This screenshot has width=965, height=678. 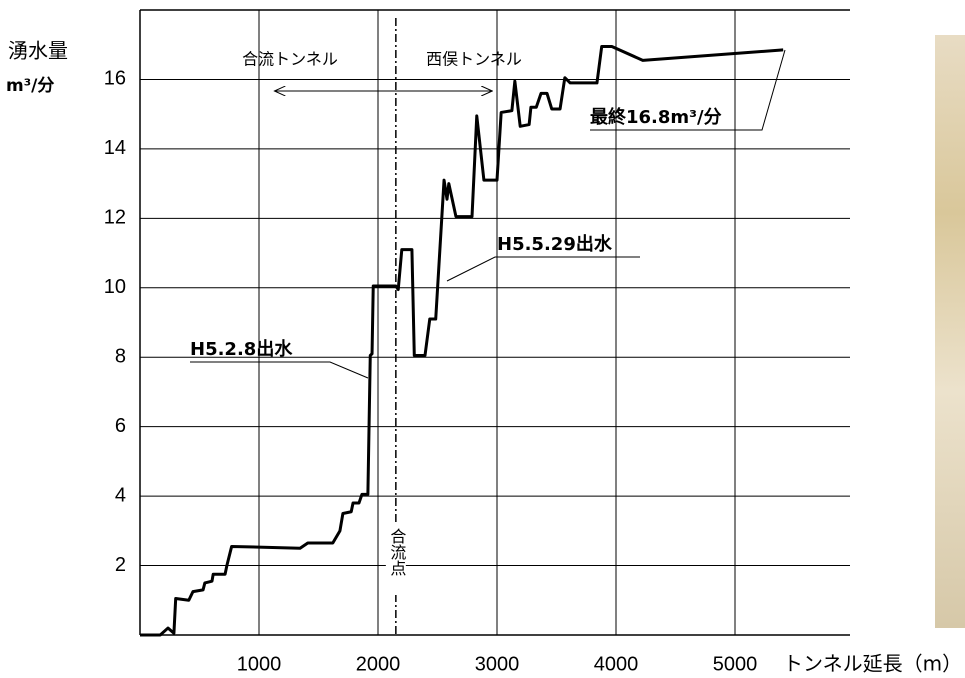 What do you see at coordinates (474, 59) in the screenshot?
I see `span-label: 西俣トンネル` at bounding box center [474, 59].